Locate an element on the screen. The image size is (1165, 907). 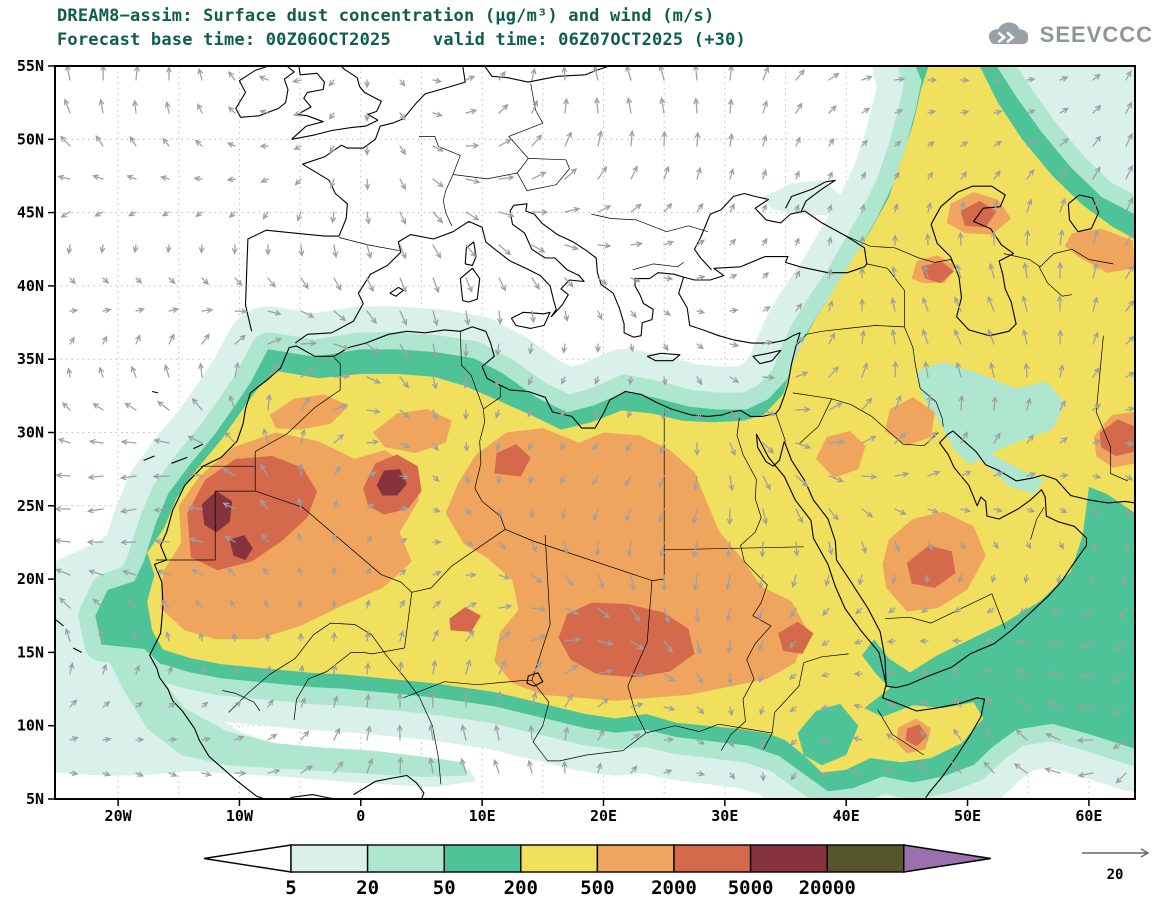
colorbar-label: 5000 is located at coordinates (751, 888).